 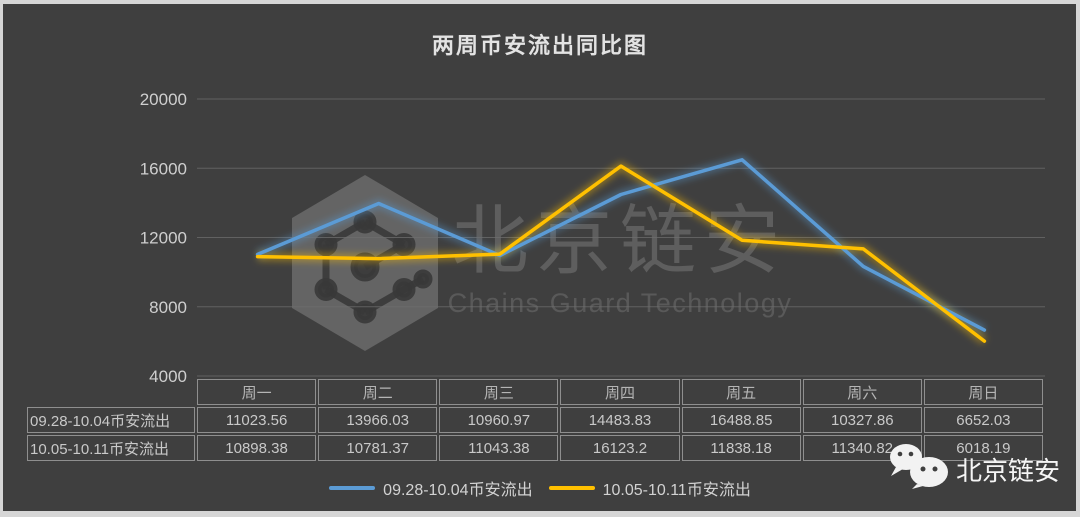 I want to click on wechat-icon, so click(x=919, y=466).